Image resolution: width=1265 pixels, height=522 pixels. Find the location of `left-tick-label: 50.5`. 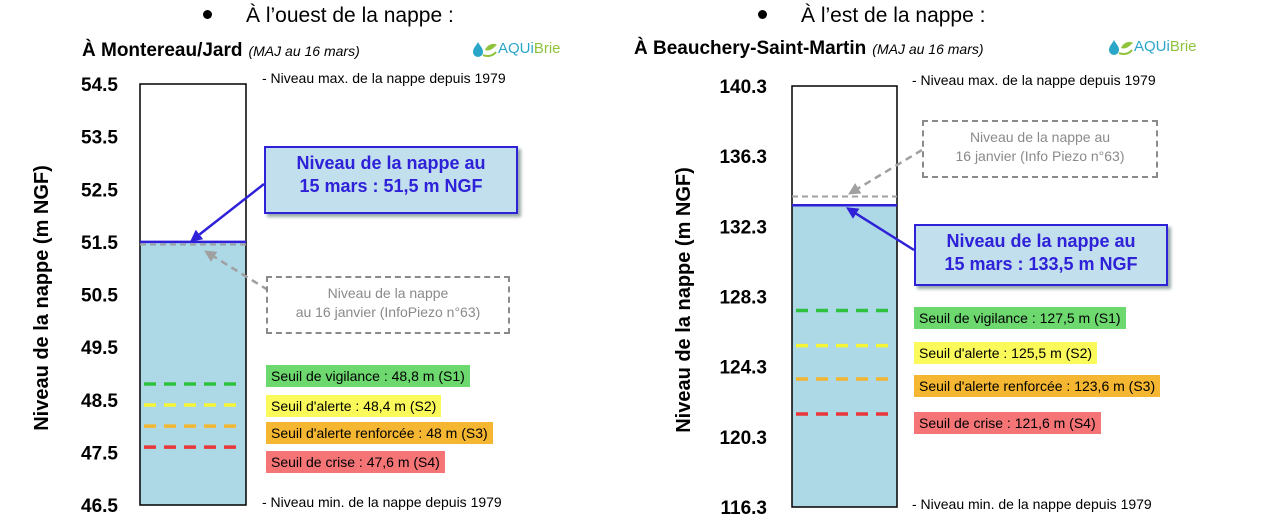

left-tick-label: 50.5 is located at coordinates (99, 296).